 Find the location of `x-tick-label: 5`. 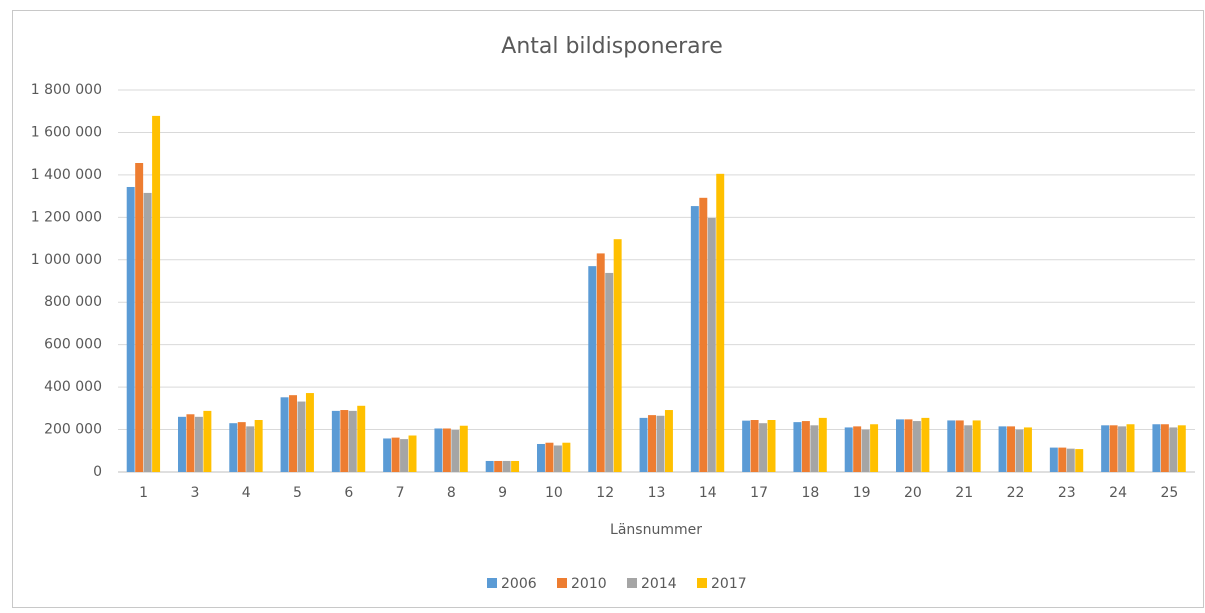

x-tick-label: 5 is located at coordinates (297, 493).